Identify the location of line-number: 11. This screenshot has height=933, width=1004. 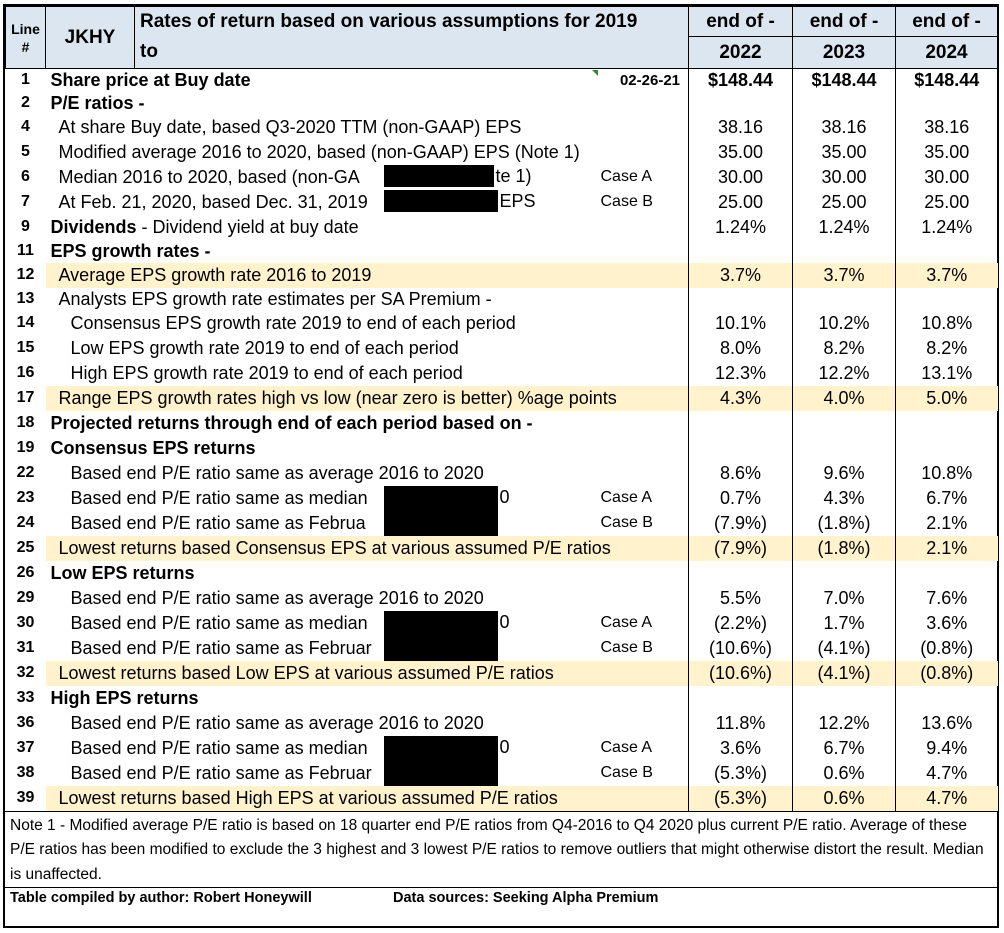
(25, 250).